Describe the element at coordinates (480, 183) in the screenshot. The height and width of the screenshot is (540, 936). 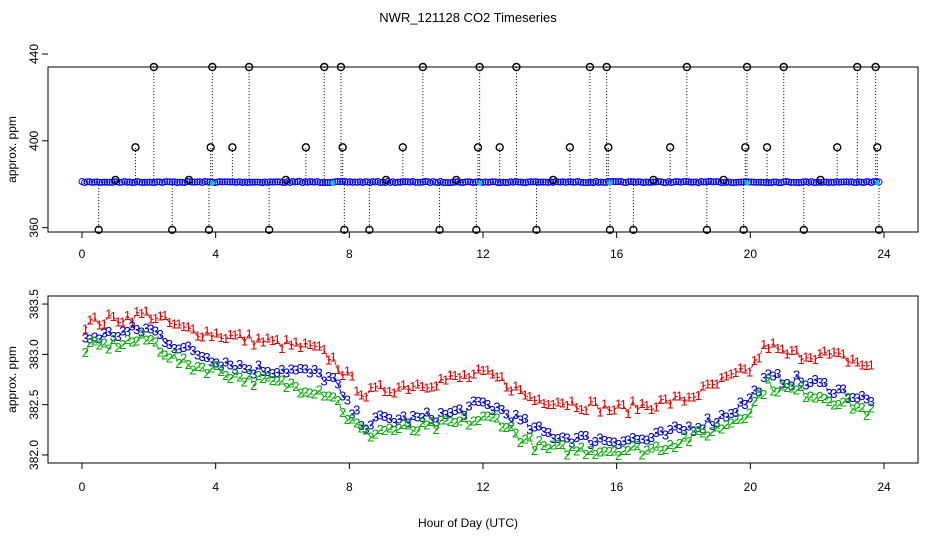
I see `highlight-point` at that location.